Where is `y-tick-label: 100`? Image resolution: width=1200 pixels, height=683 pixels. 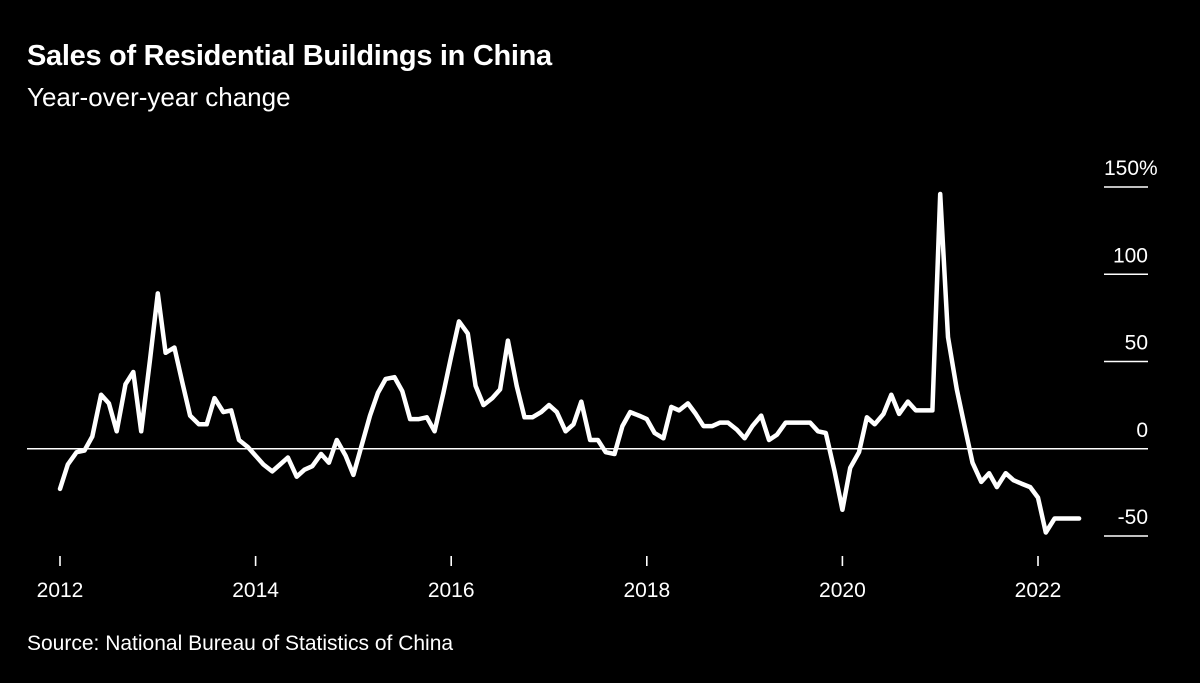
y-tick-label: 100 is located at coordinates (1130, 255).